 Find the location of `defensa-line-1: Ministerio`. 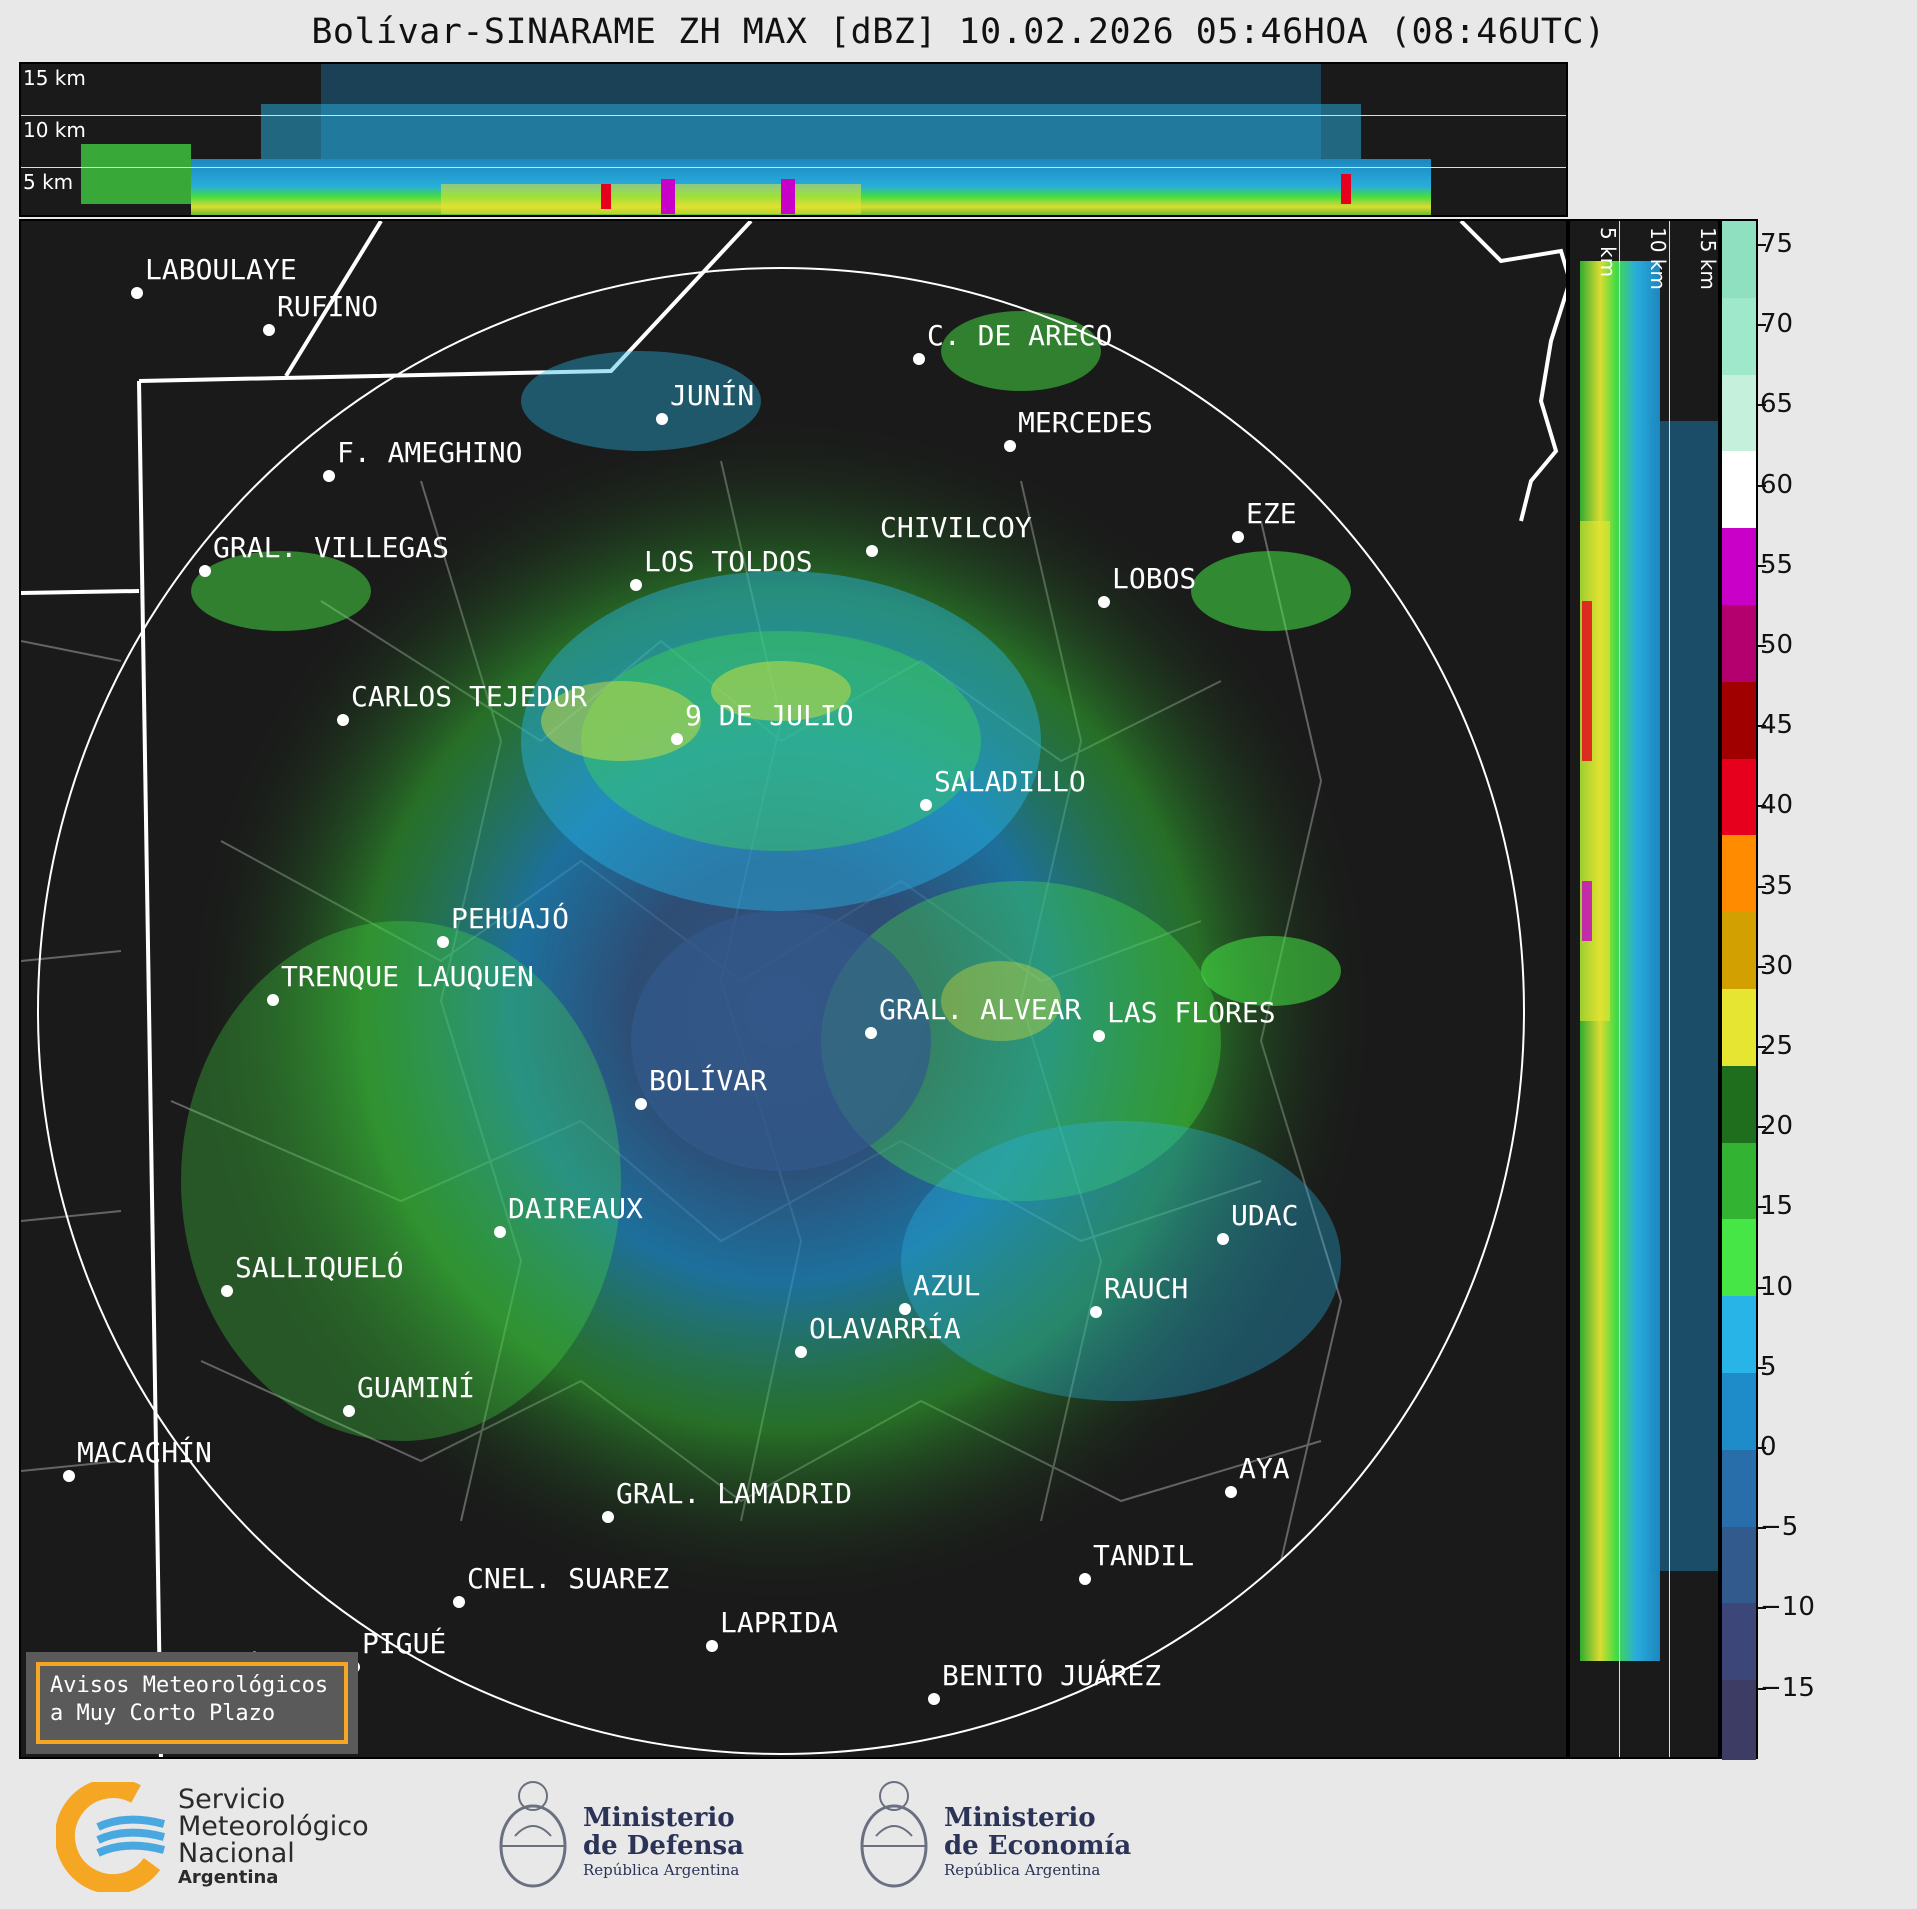

defensa-line-1: Ministerio is located at coordinates (659, 1818).